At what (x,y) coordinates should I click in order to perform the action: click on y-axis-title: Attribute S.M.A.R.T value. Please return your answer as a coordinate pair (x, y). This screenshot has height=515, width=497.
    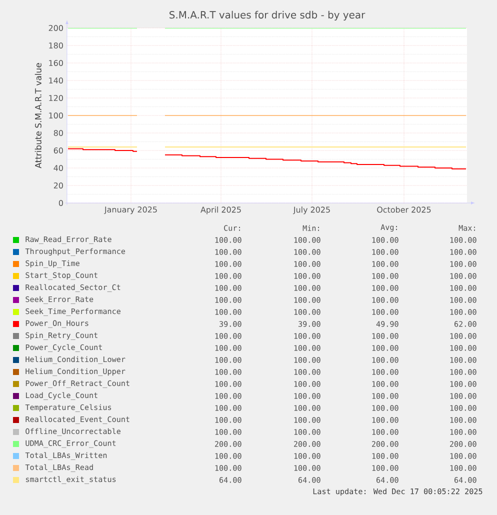
    Looking at the image, I should click on (38, 115).